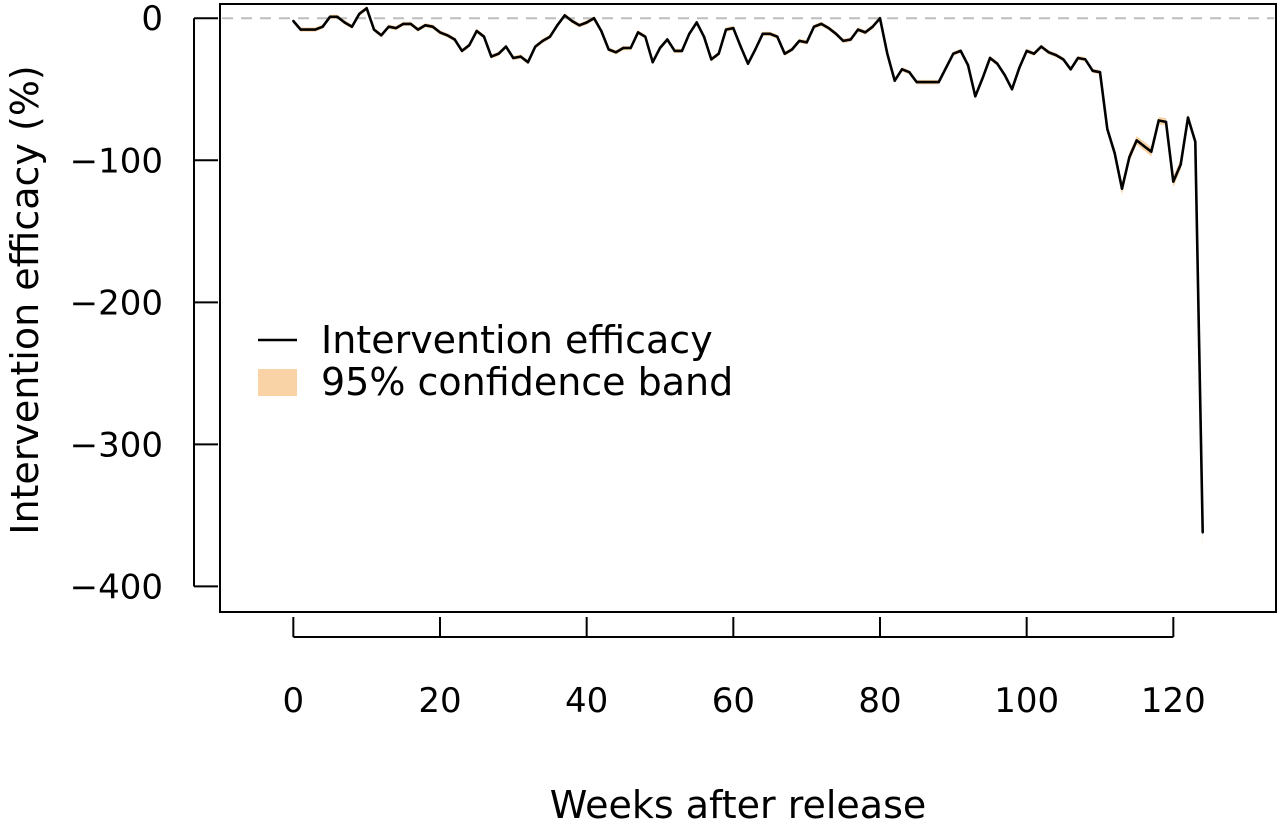  What do you see at coordinates (517, 340) in the screenshot?
I see `legend-label: Intervention efficacy` at bounding box center [517, 340].